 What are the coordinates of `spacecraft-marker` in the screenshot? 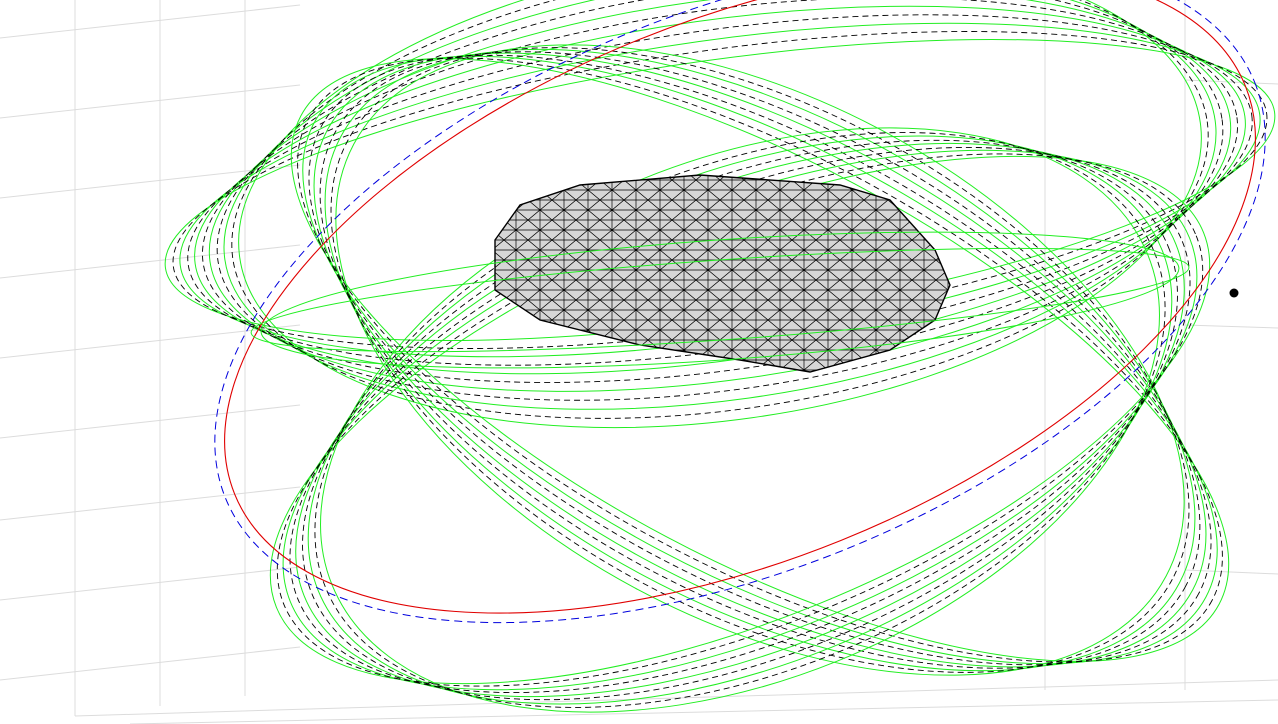 It's located at (1234, 293).